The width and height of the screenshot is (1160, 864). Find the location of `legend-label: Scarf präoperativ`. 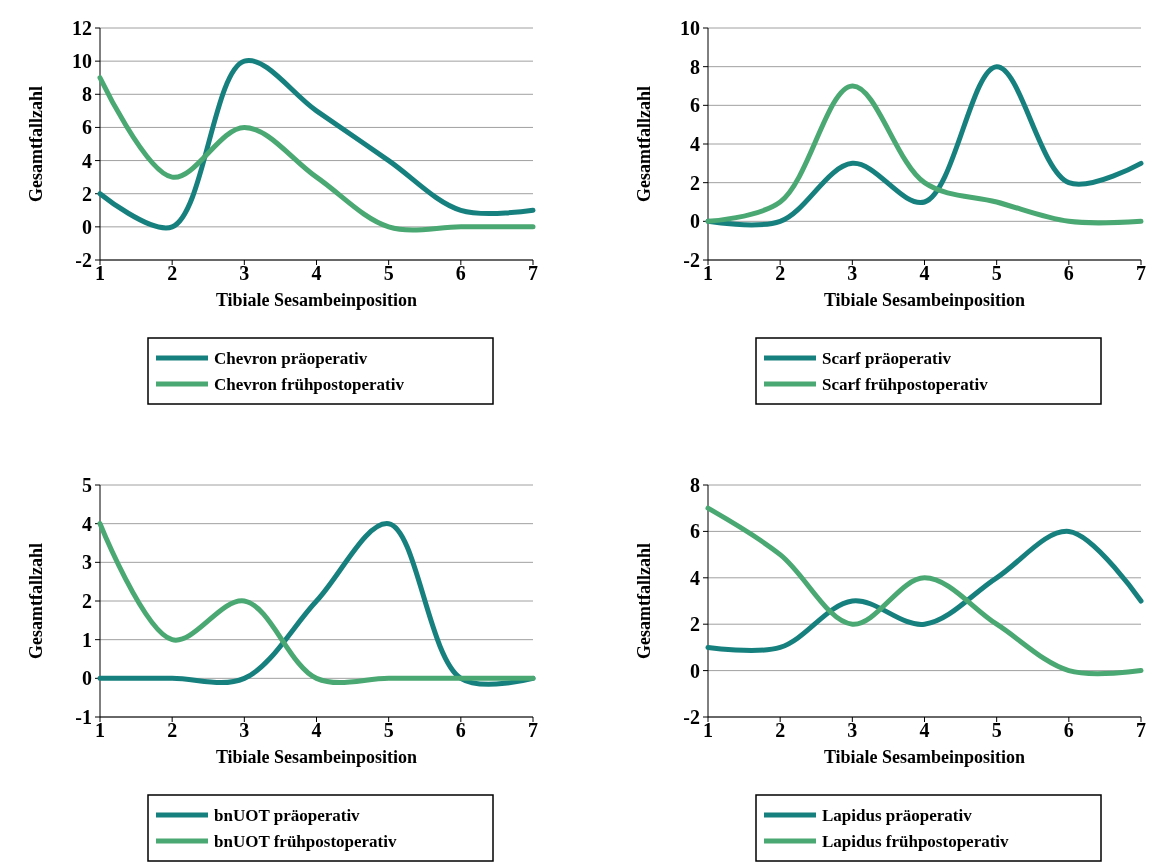

legend-label: Scarf präoperativ is located at coordinates (887, 358).